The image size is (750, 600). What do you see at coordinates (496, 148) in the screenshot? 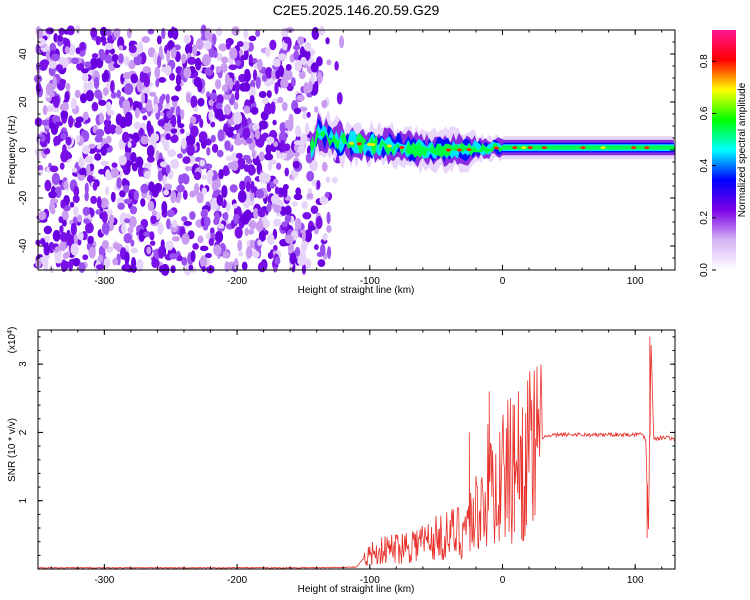
I see `signal-hotspot` at bounding box center [496, 148].